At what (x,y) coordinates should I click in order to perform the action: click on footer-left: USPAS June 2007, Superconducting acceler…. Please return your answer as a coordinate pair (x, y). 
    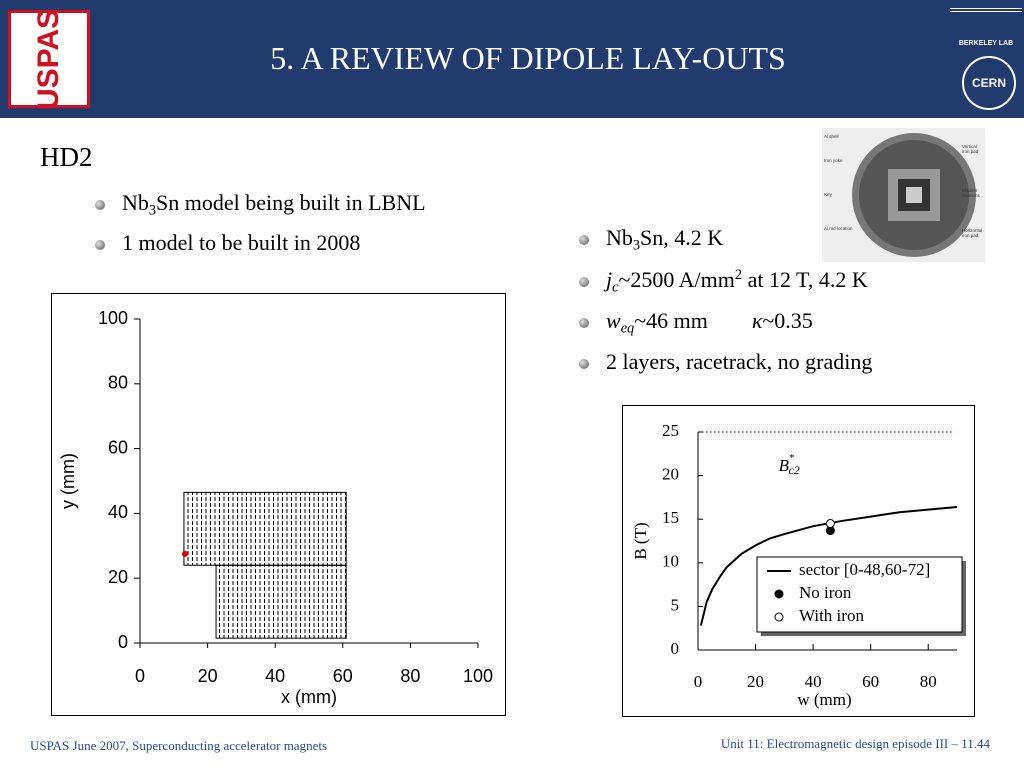
    Looking at the image, I should click on (179, 745).